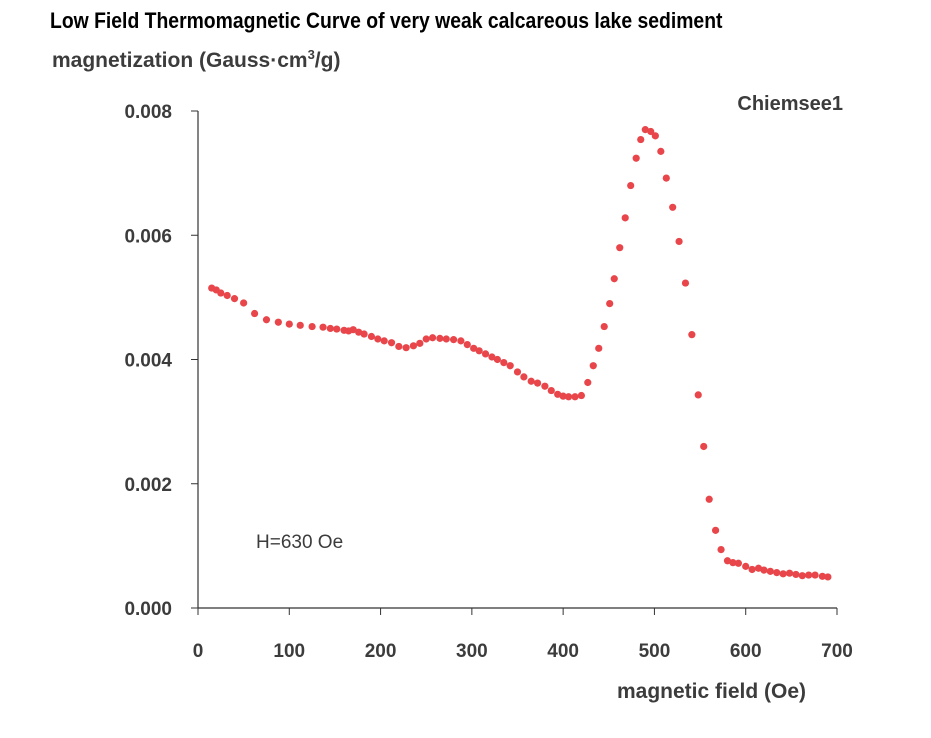  I want to click on y-tick-label: 0.006, so click(148, 236).